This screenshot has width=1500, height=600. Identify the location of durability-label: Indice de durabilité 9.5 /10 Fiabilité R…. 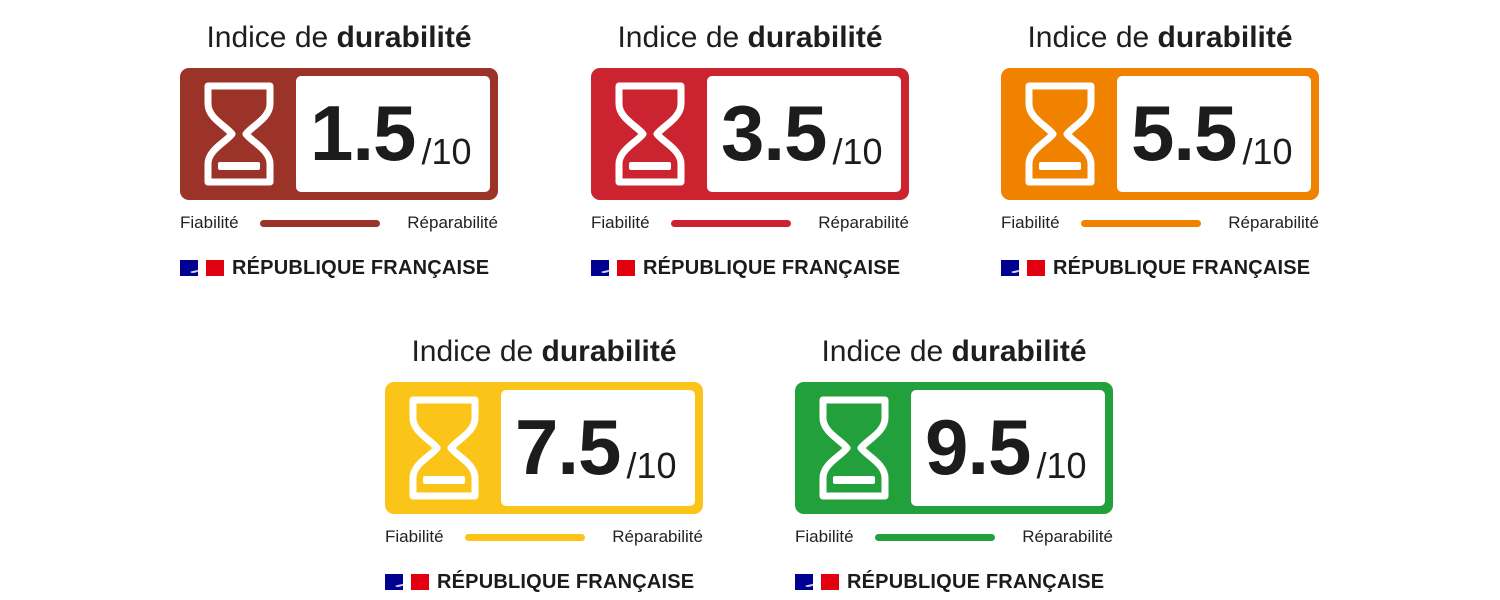
(954, 457).